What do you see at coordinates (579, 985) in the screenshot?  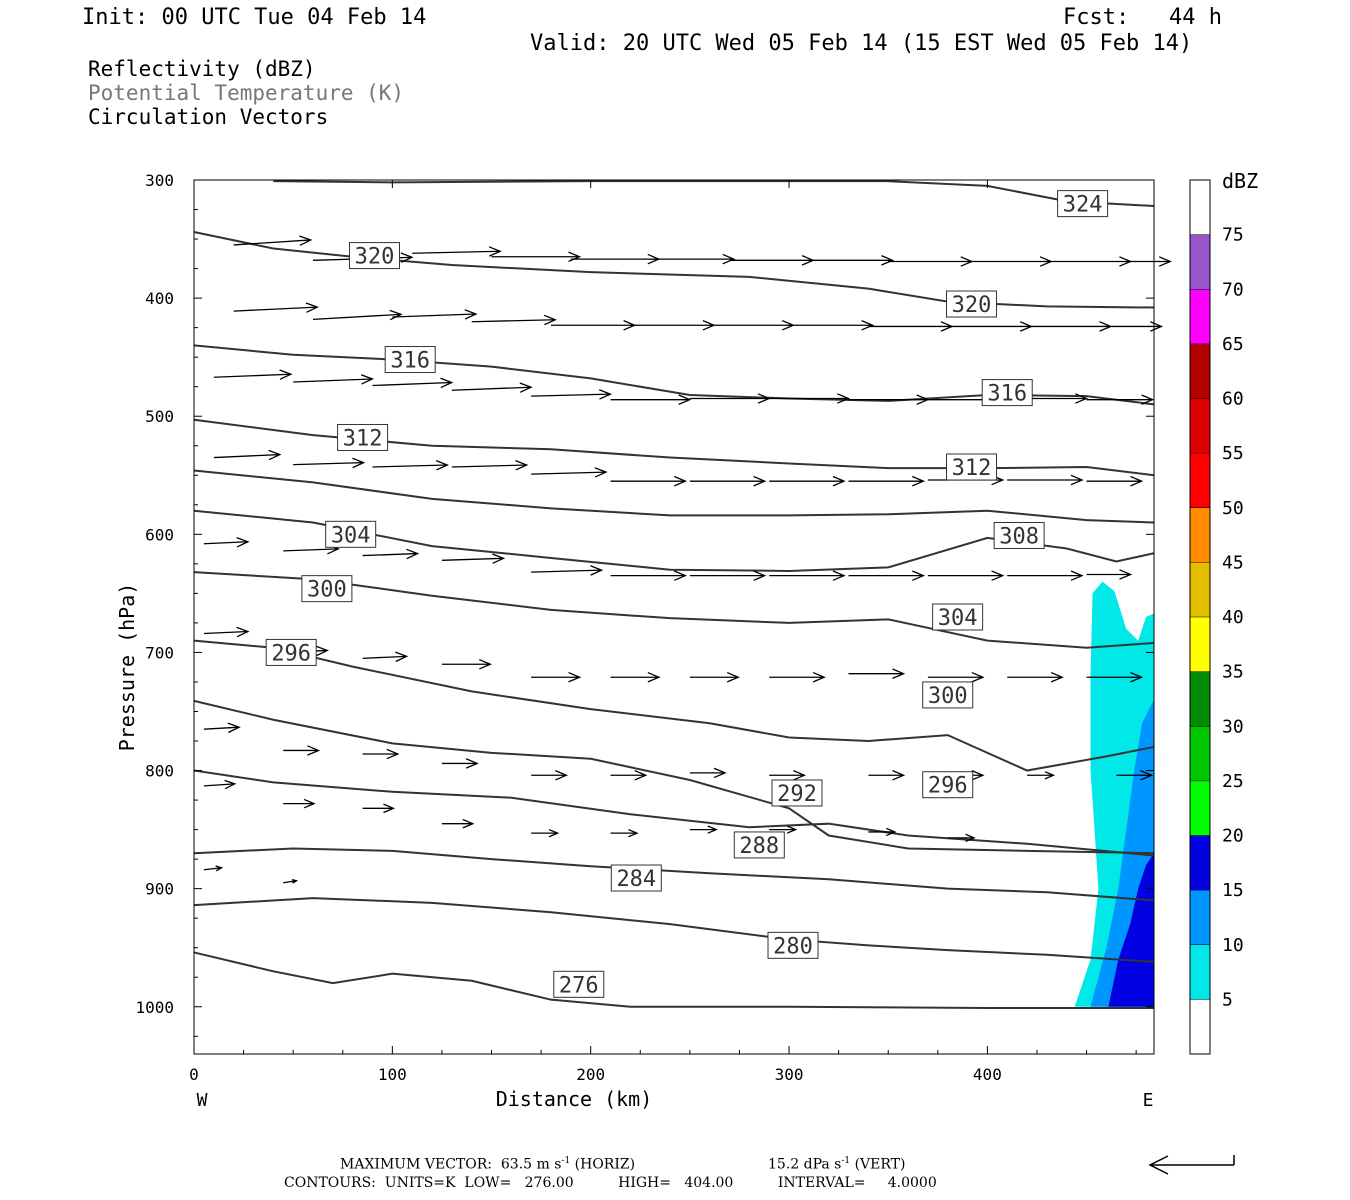 I see `contour-label-276: 276` at bounding box center [579, 985].